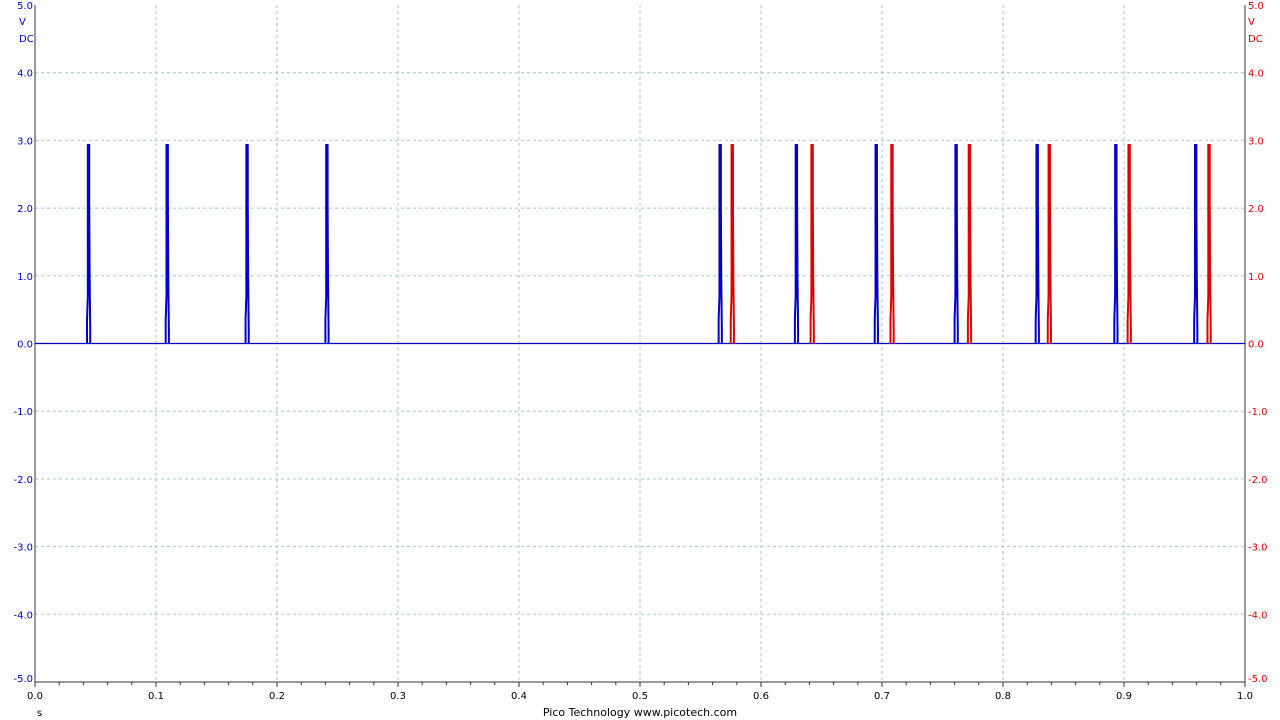 This screenshot has height=720, width=1280. I want to click on x-tick-label: 0.7, so click(882, 696).